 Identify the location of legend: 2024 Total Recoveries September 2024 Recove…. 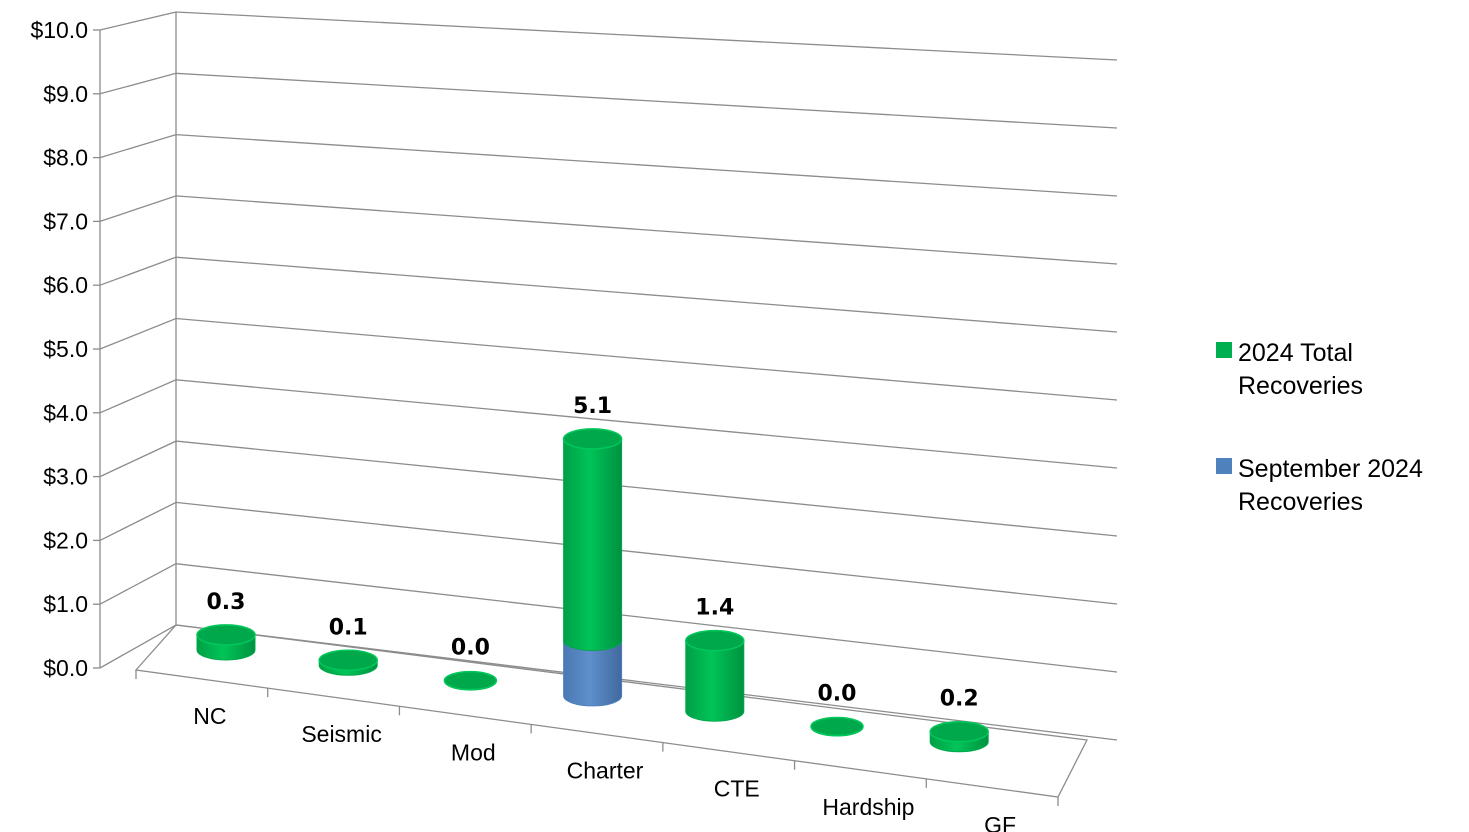
(1319, 427).